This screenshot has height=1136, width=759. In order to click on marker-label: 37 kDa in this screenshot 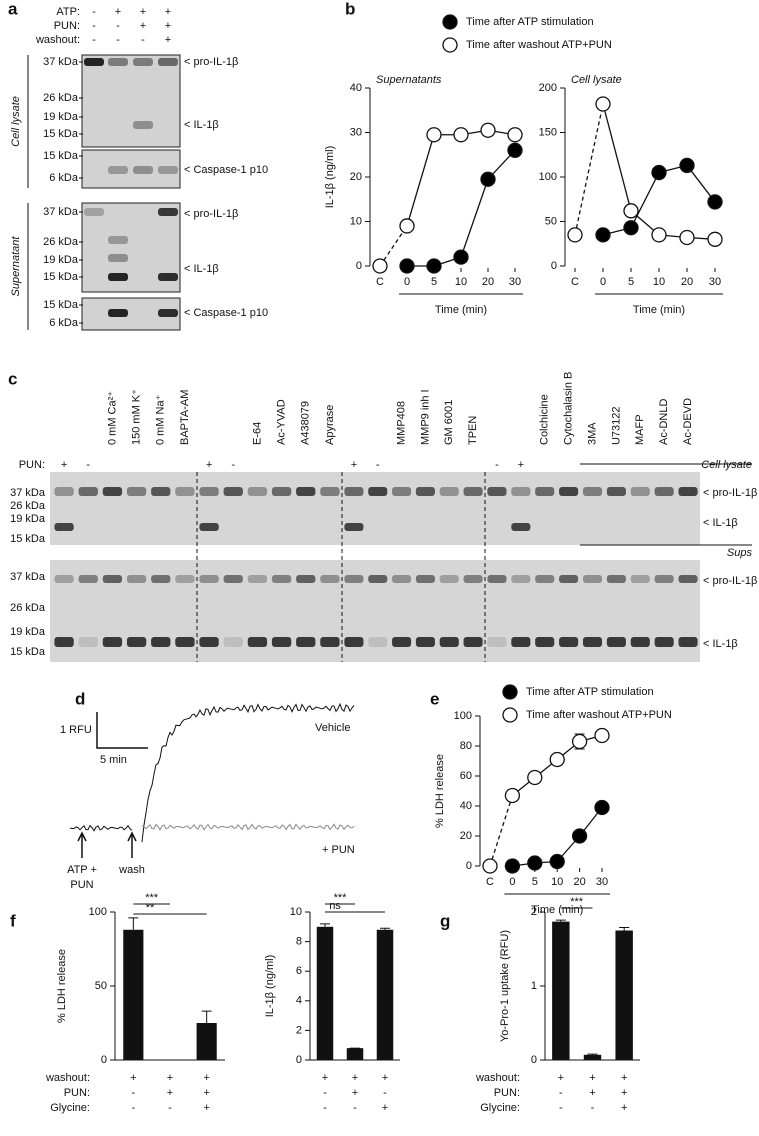, I will do `click(61, 62)`.